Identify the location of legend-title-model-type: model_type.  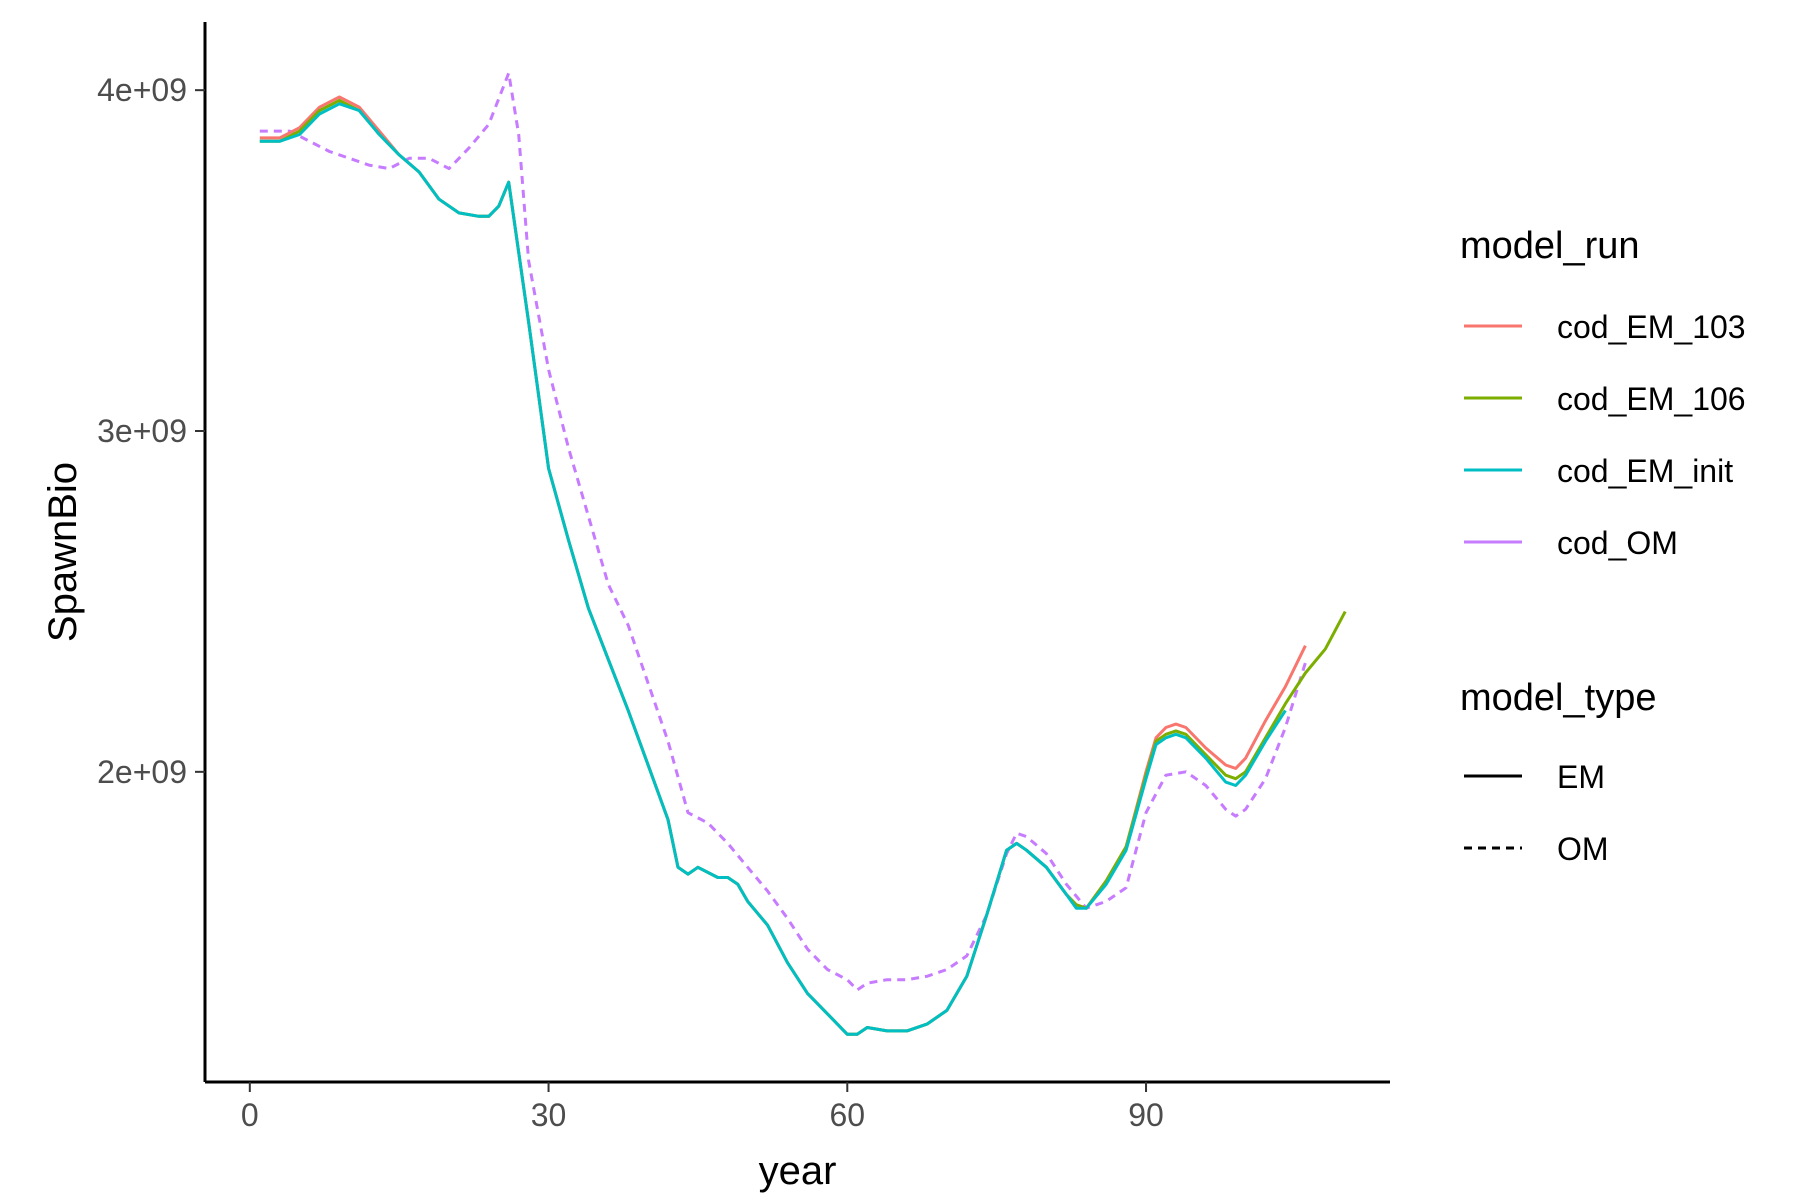
(1558, 698).